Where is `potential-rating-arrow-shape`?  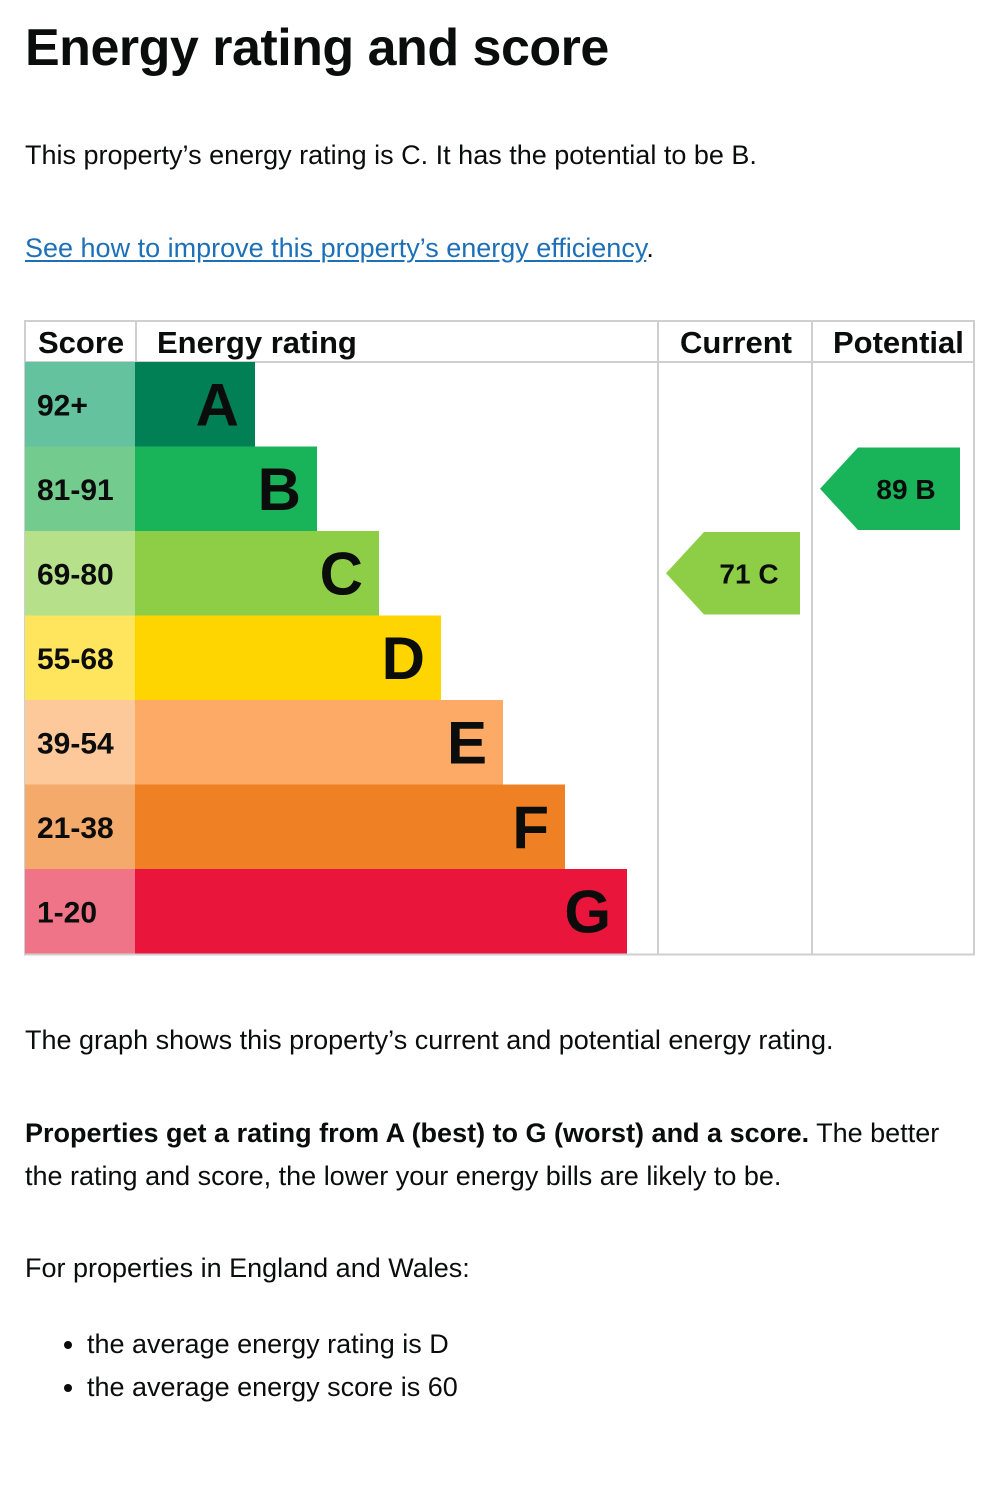
potential-rating-arrow-shape is located at coordinates (890, 488).